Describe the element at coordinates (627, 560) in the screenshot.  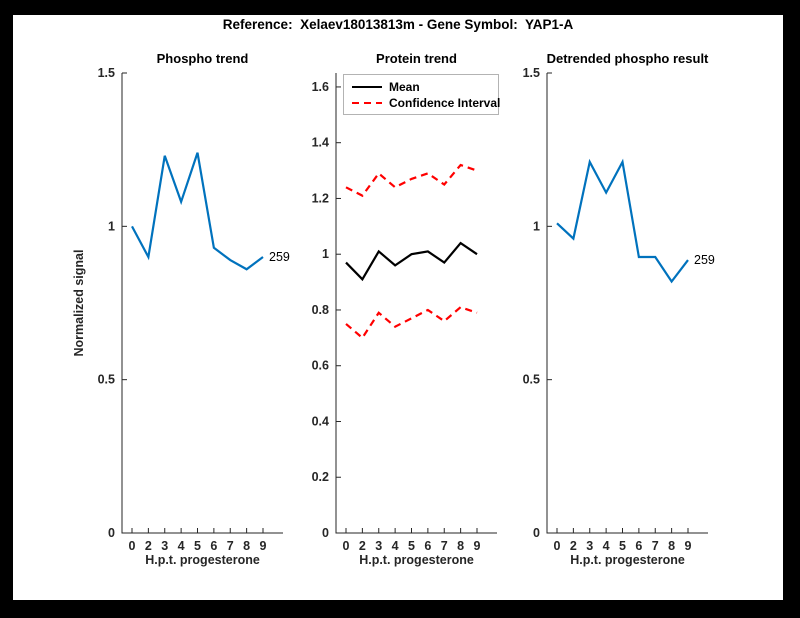
I see `x-axis-label-plot3: H.p.t. progesterone` at that location.